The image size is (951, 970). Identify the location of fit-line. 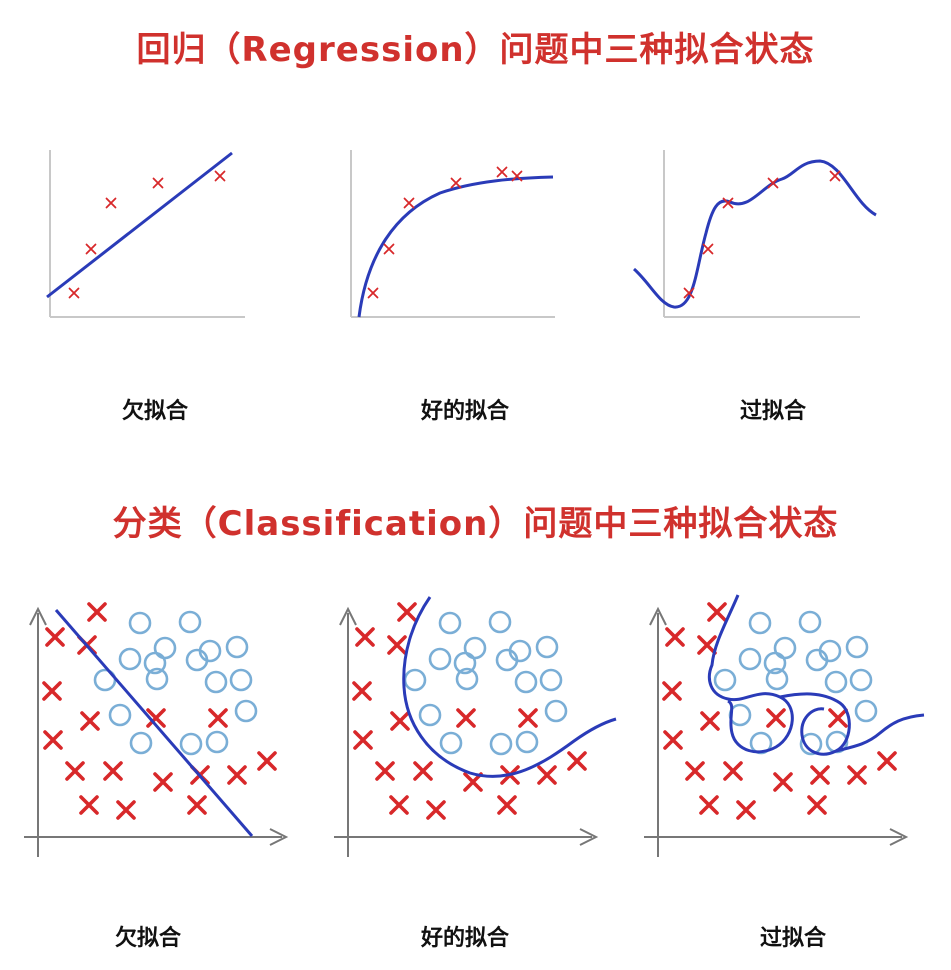
(139, 225).